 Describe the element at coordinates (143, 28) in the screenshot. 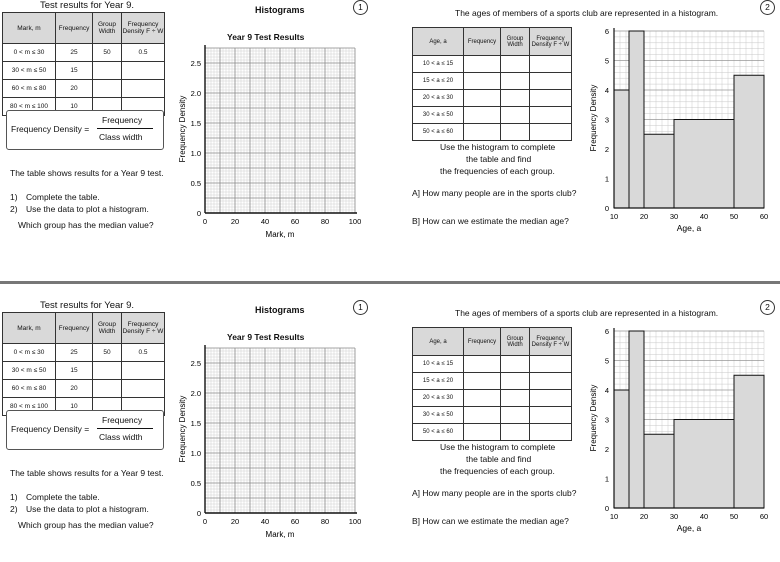

I see `header-cell: Frequency Density F ÷ W` at that location.